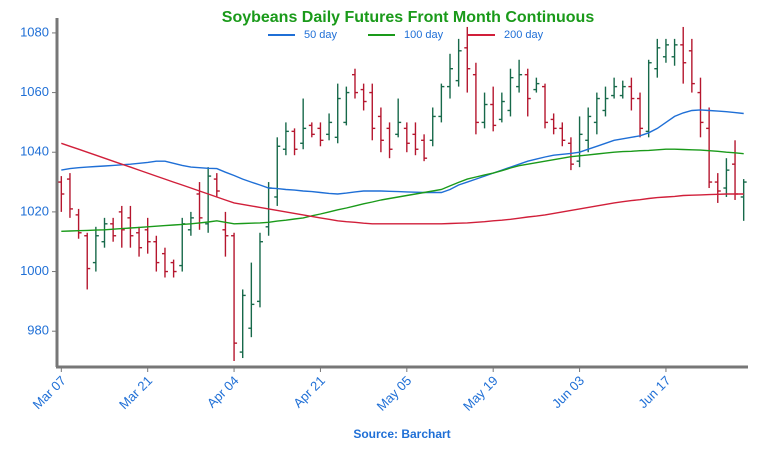  Describe the element at coordinates (424, 35) in the screenshot. I see `legend-label: 100 day` at that location.